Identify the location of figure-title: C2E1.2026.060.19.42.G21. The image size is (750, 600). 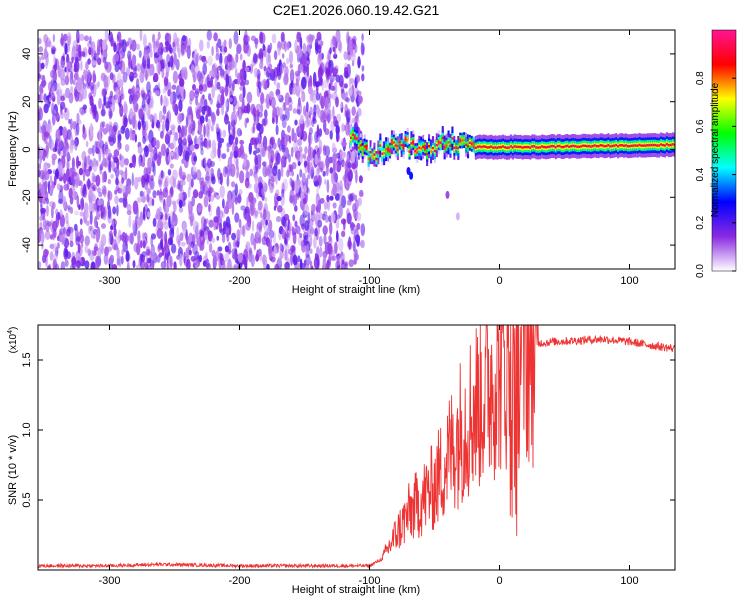
(356, 10).